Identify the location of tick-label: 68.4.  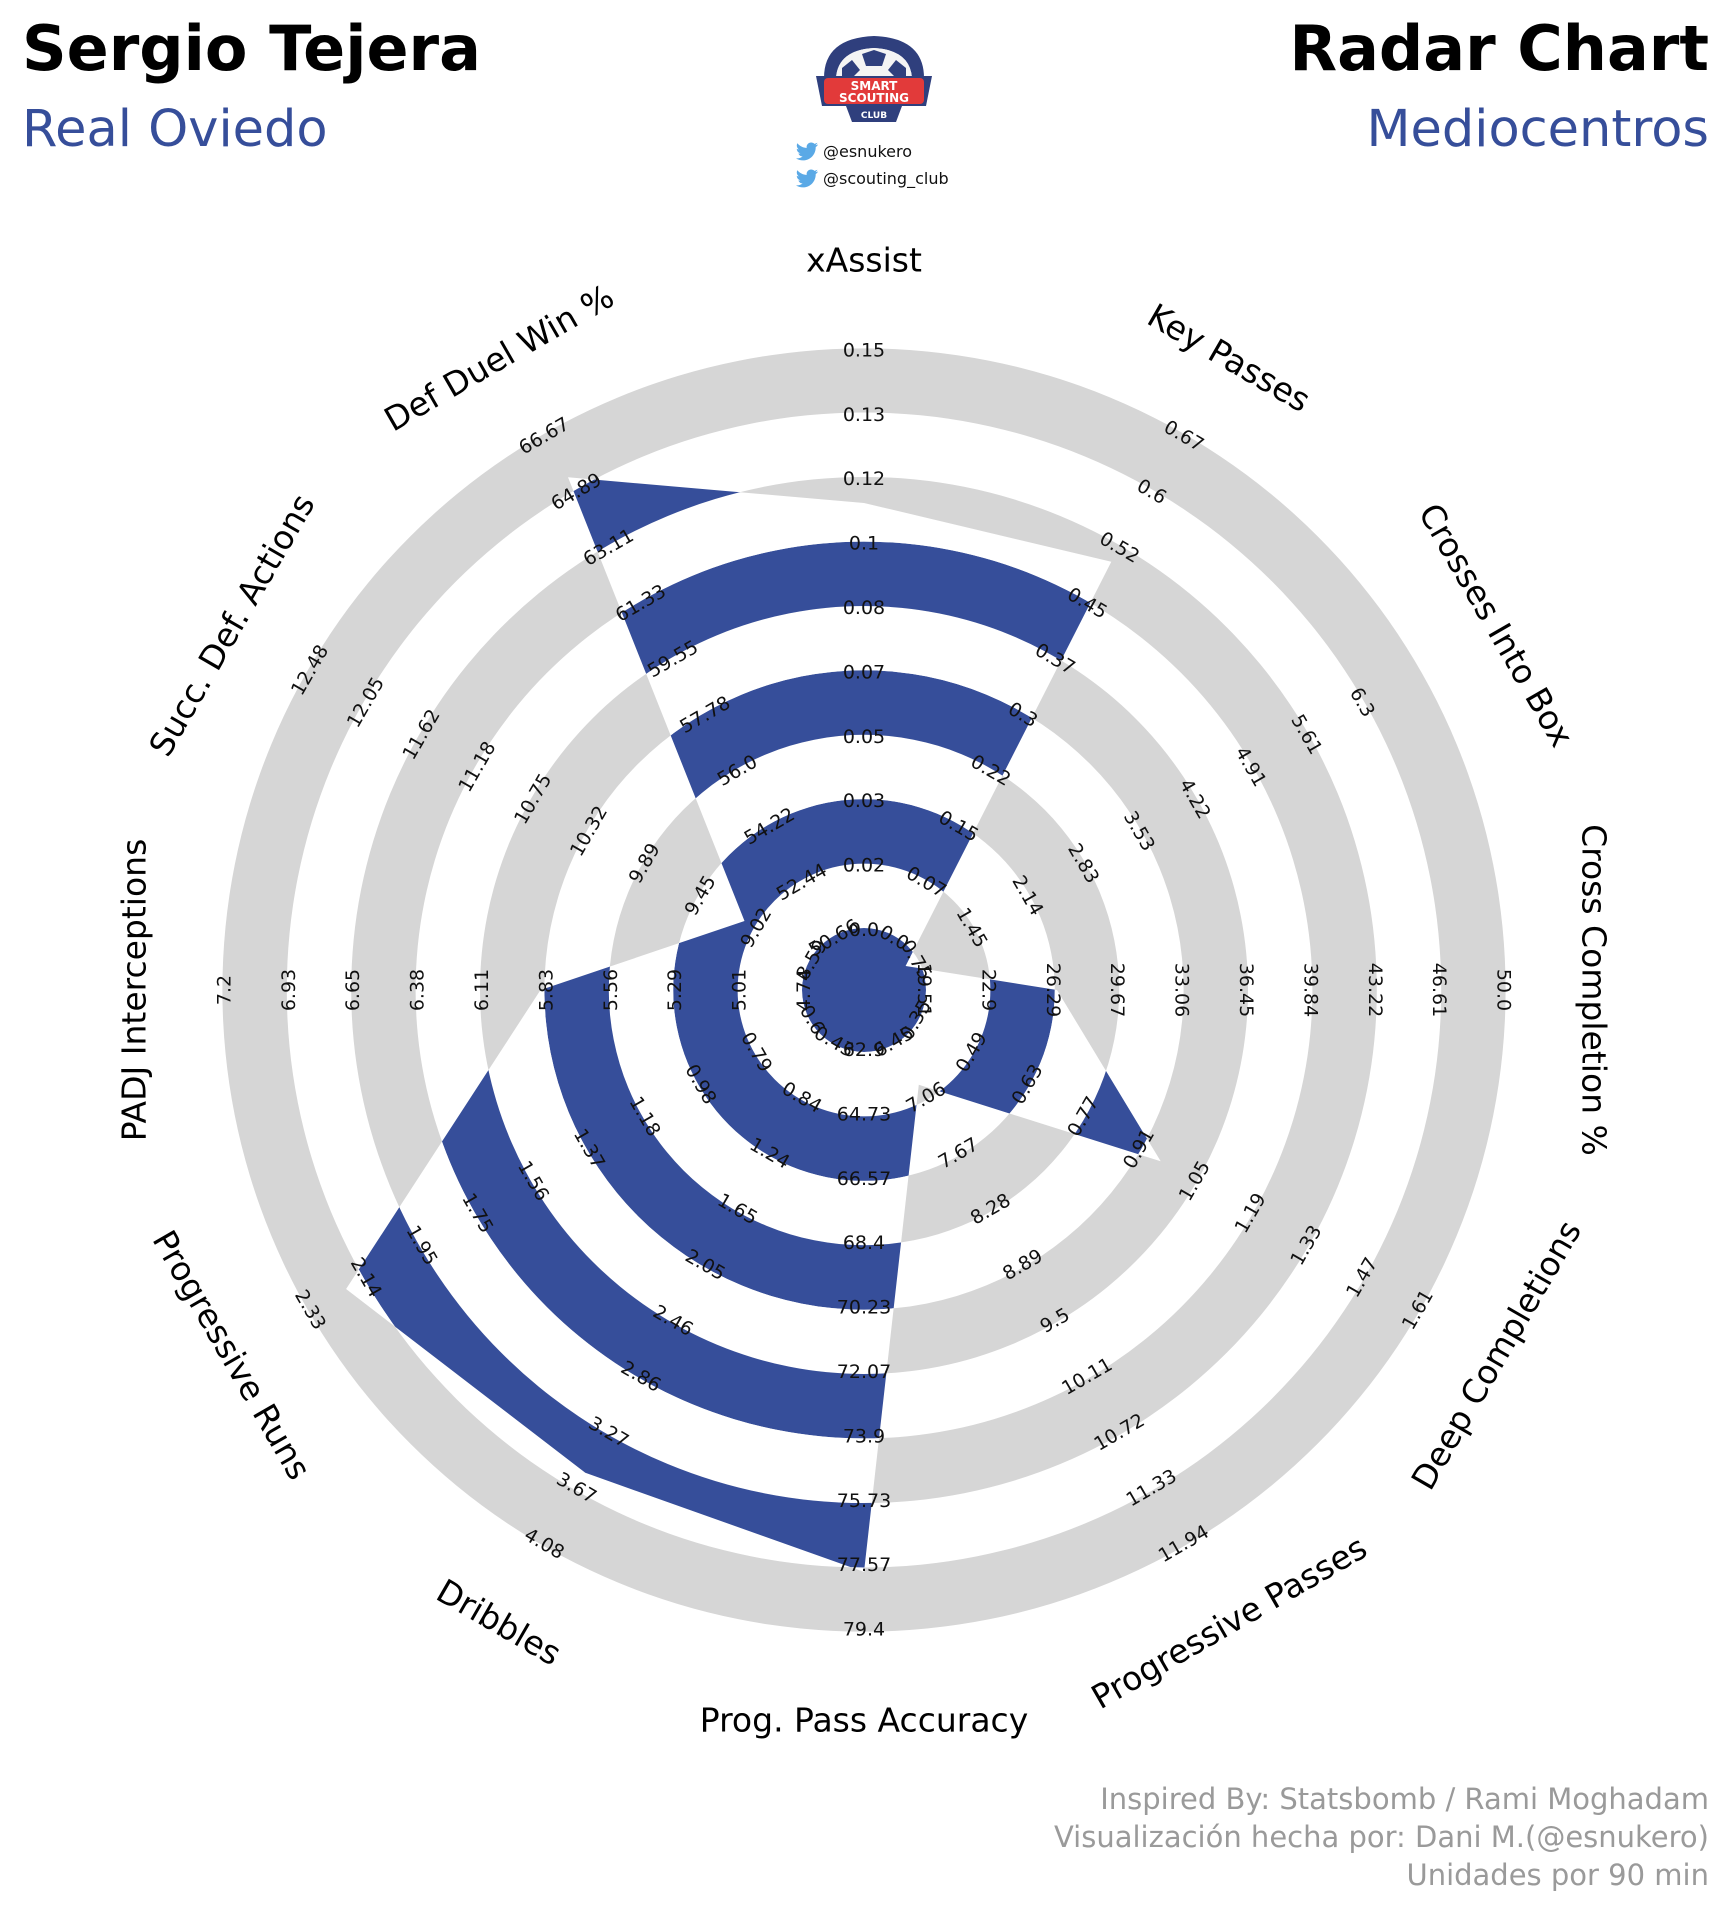
(864, 1243).